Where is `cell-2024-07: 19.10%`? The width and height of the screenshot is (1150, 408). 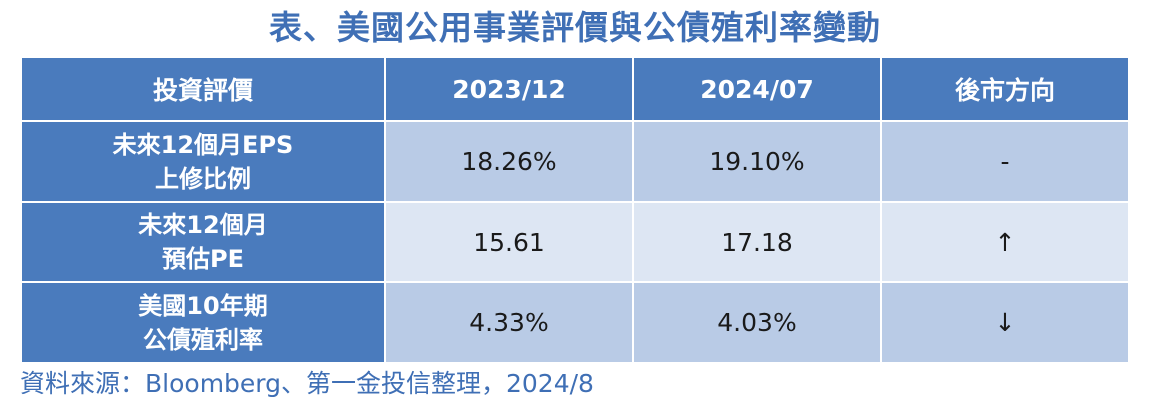 cell-2024-07: 19.10% is located at coordinates (757, 161).